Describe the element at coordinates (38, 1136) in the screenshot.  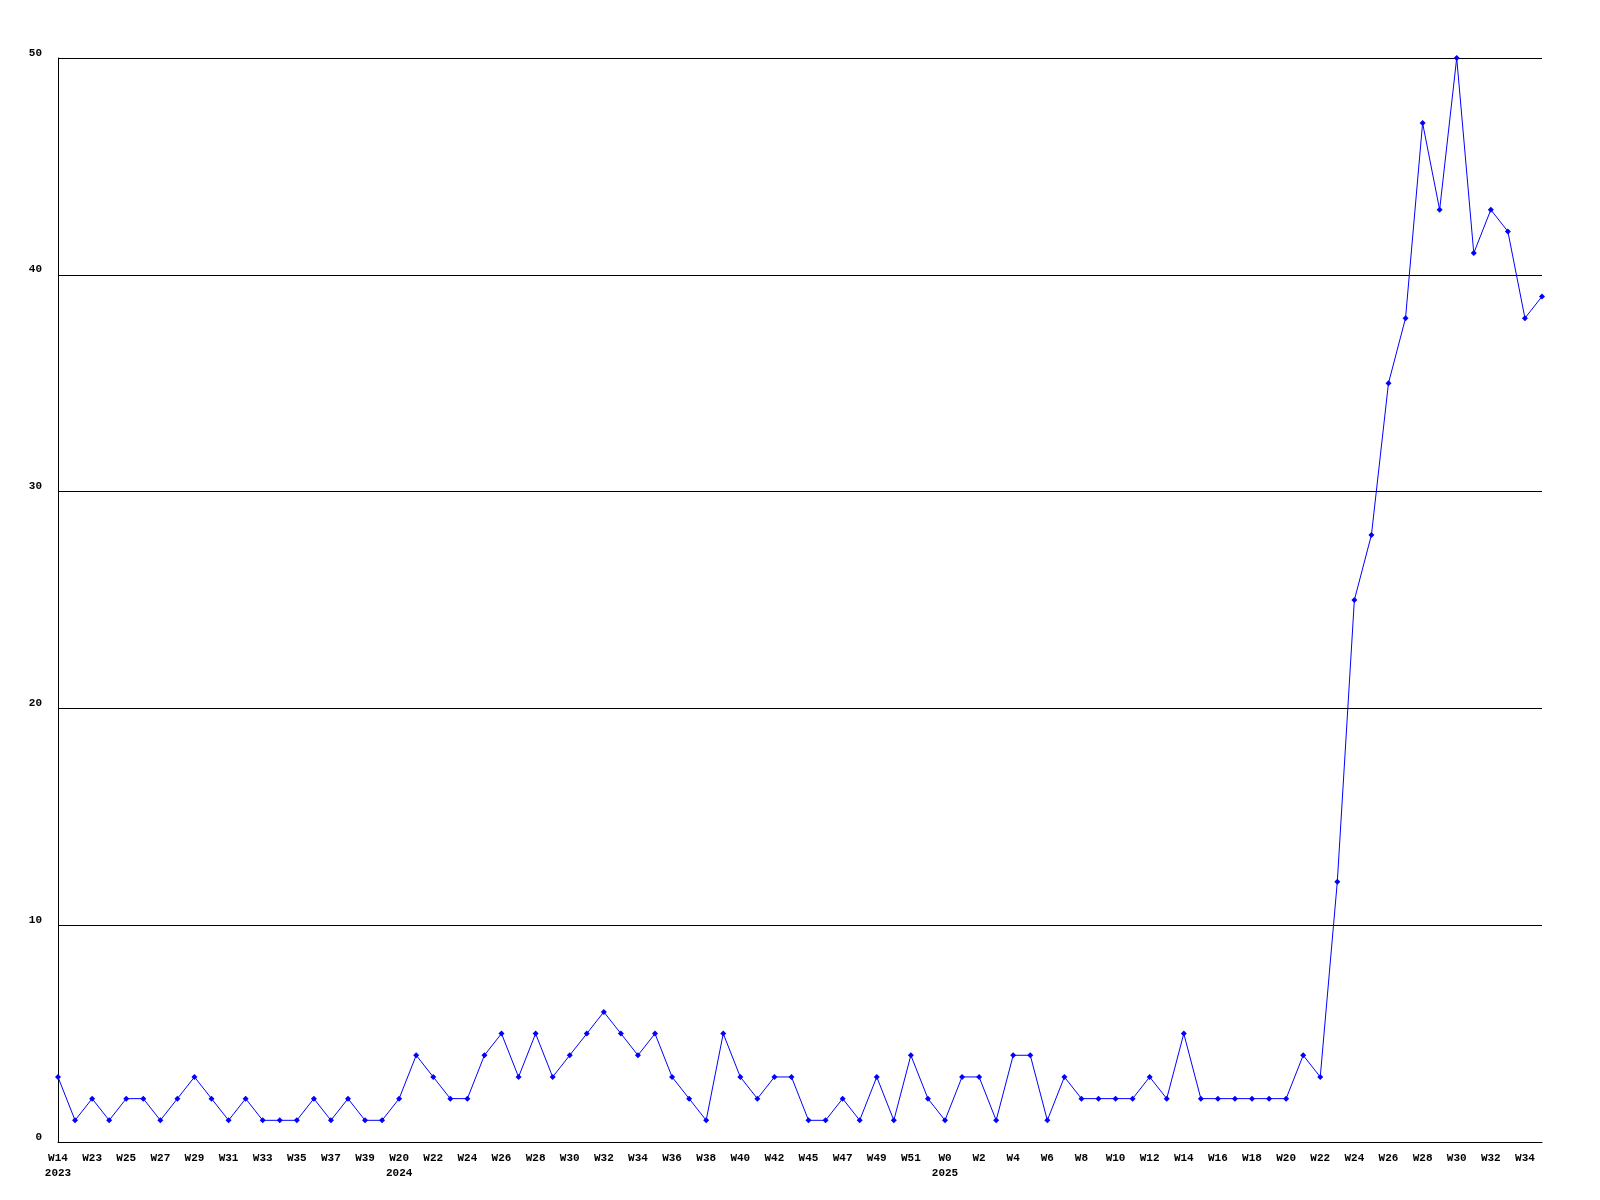
I see `y-tick-label: 0` at that location.